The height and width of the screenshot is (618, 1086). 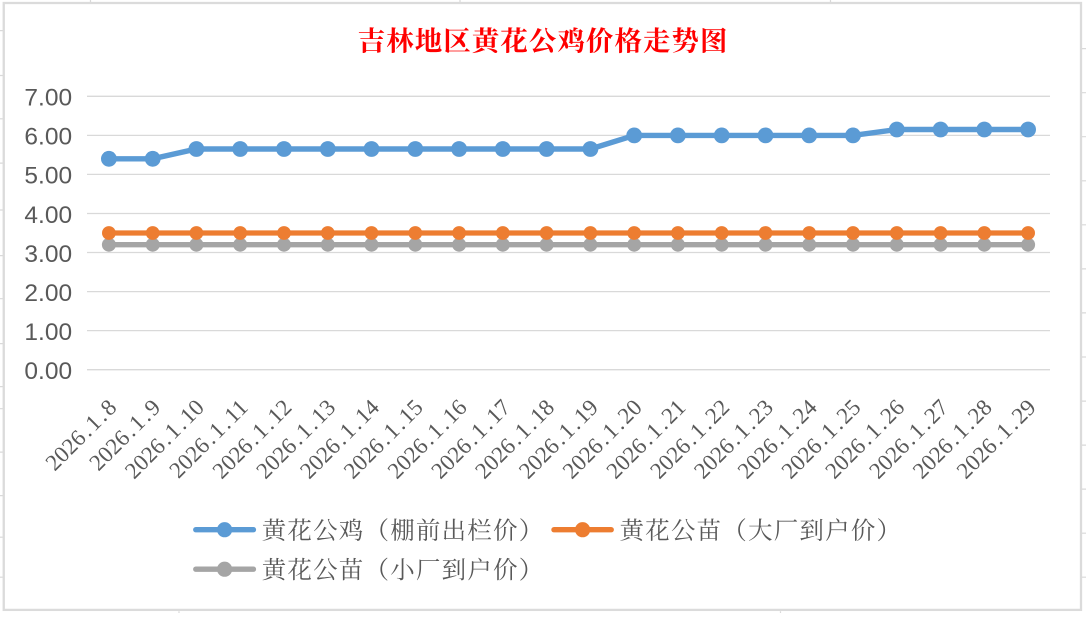 I want to click on svg-text: 2.00, so click(x=48, y=293).